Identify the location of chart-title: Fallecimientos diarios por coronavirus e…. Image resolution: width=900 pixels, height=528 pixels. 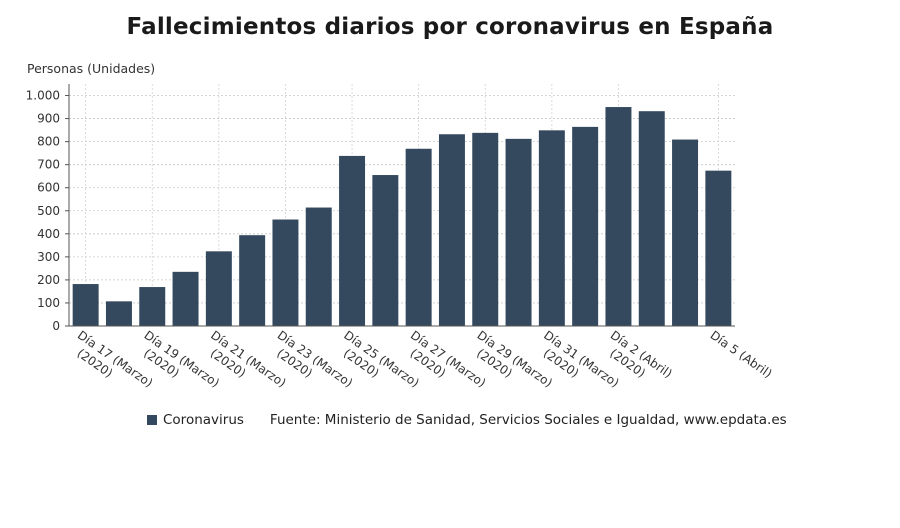
(450, 27).